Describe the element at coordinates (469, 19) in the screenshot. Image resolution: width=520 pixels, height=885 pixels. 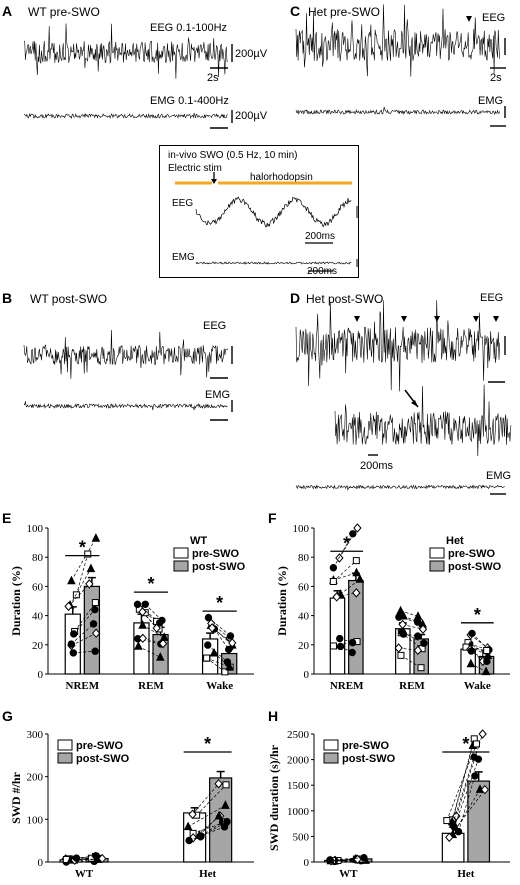
I see `arrowhead-c` at that location.